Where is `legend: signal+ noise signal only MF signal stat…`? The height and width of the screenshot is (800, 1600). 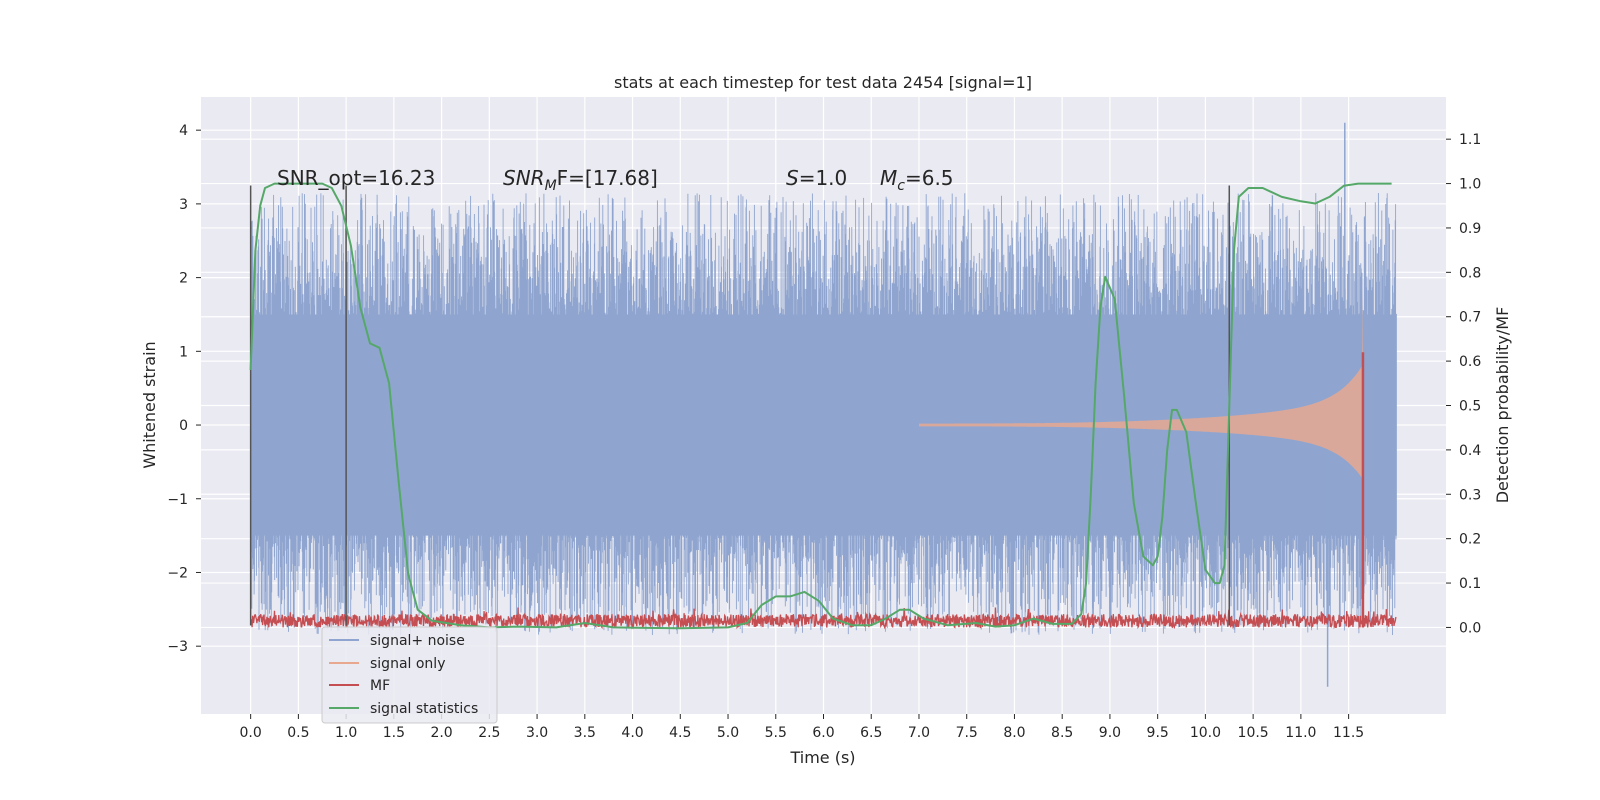 legend: signal+ noise signal only MF signal stat… is located at coordinates (409, 675).